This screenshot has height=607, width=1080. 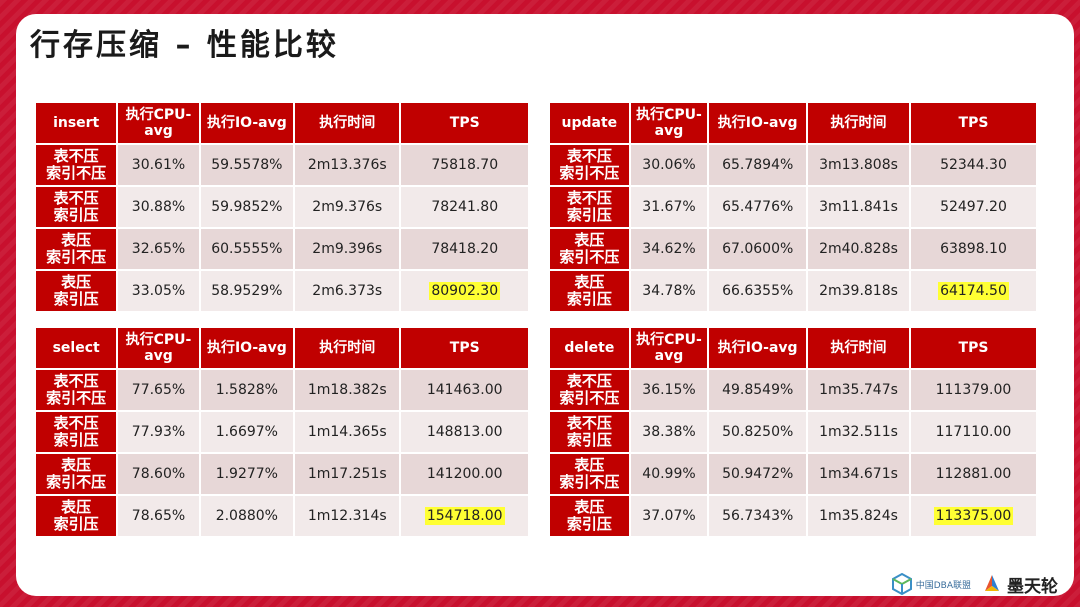 I want to click on io-cell: 49.8549%, so click(x=758, y=390).